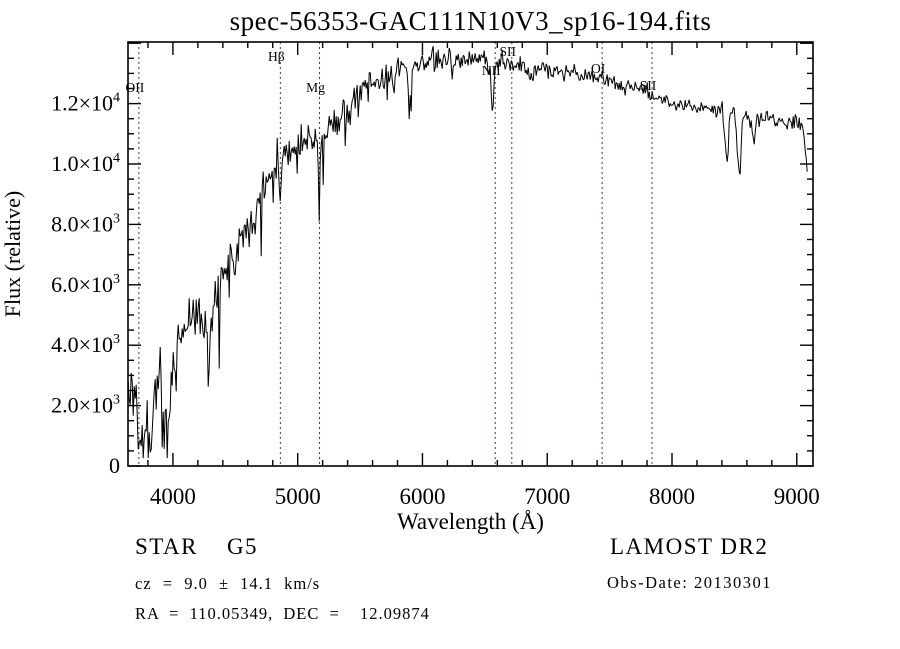 The image size is (900, 649). What do you see at coordinates (276, 56) in the screenshot?
I see `marker-label: Hβ` at bounding box center [276, 56].